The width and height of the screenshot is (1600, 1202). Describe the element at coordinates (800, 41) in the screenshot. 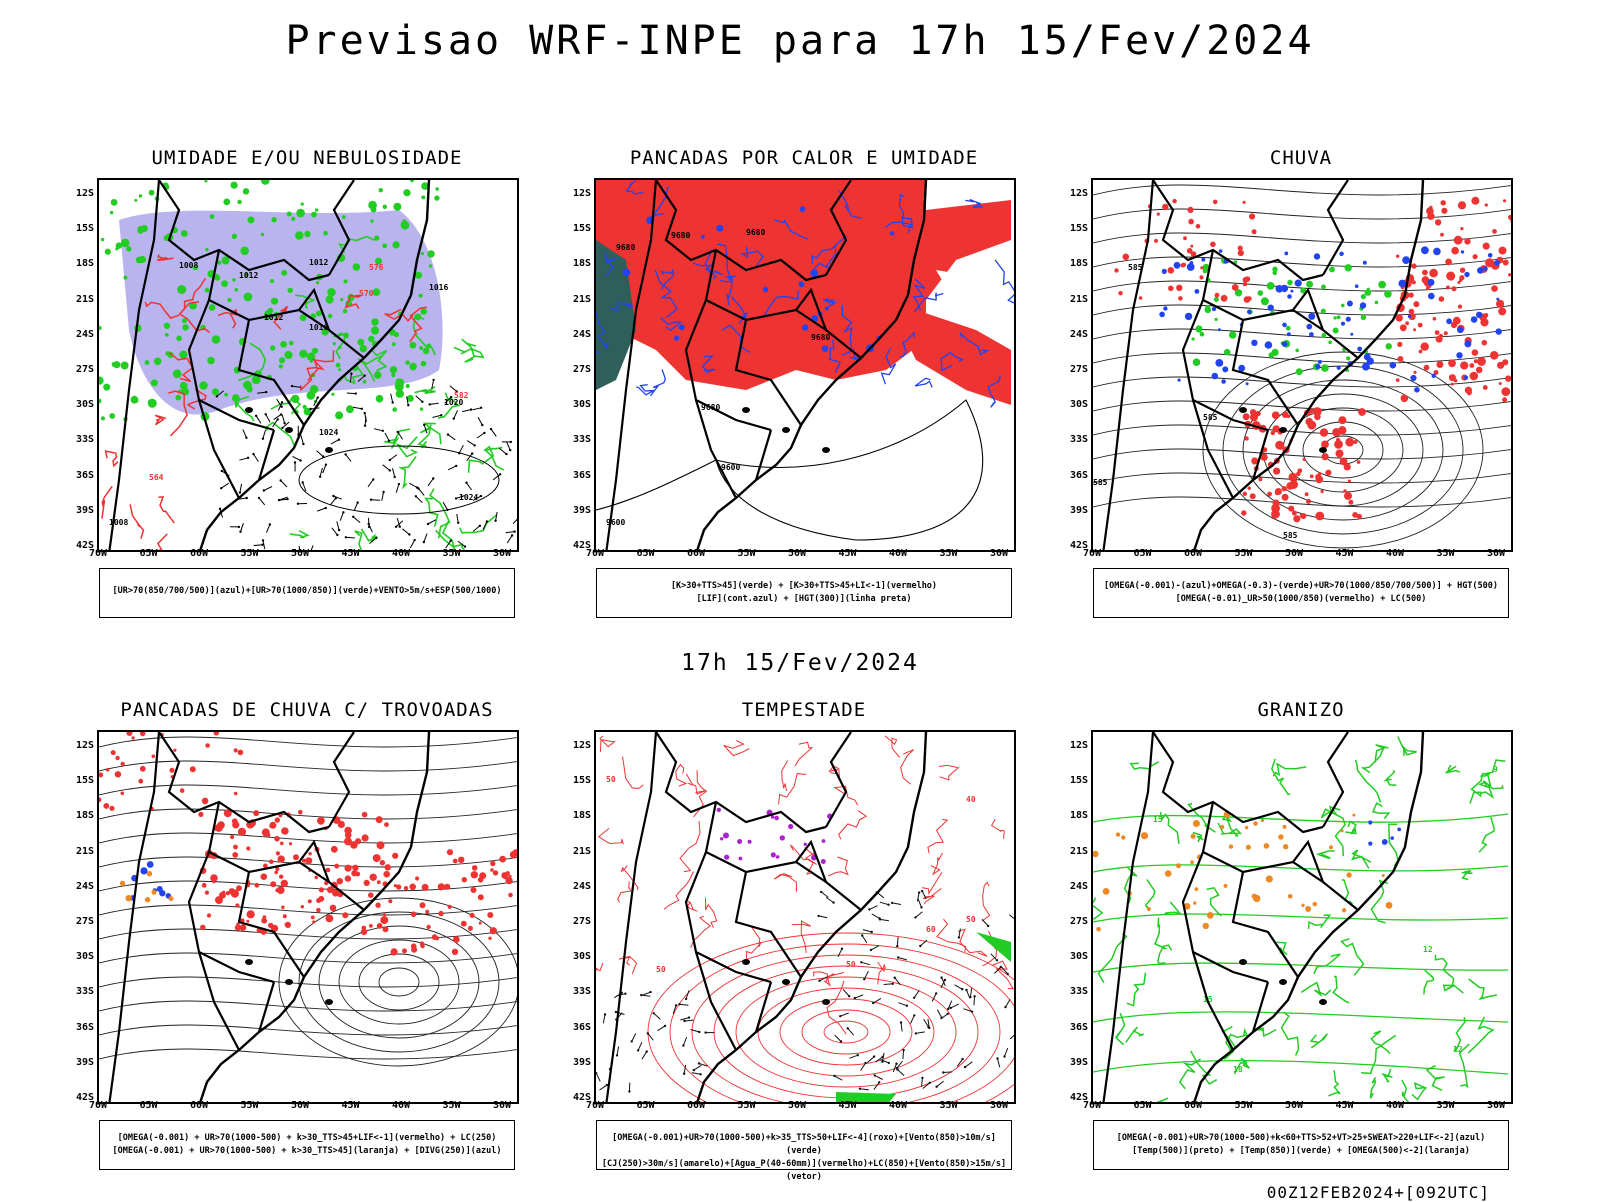

I see `page-title: Previsao WRF-INPE para 17h 15/Fev/2024` at that location.